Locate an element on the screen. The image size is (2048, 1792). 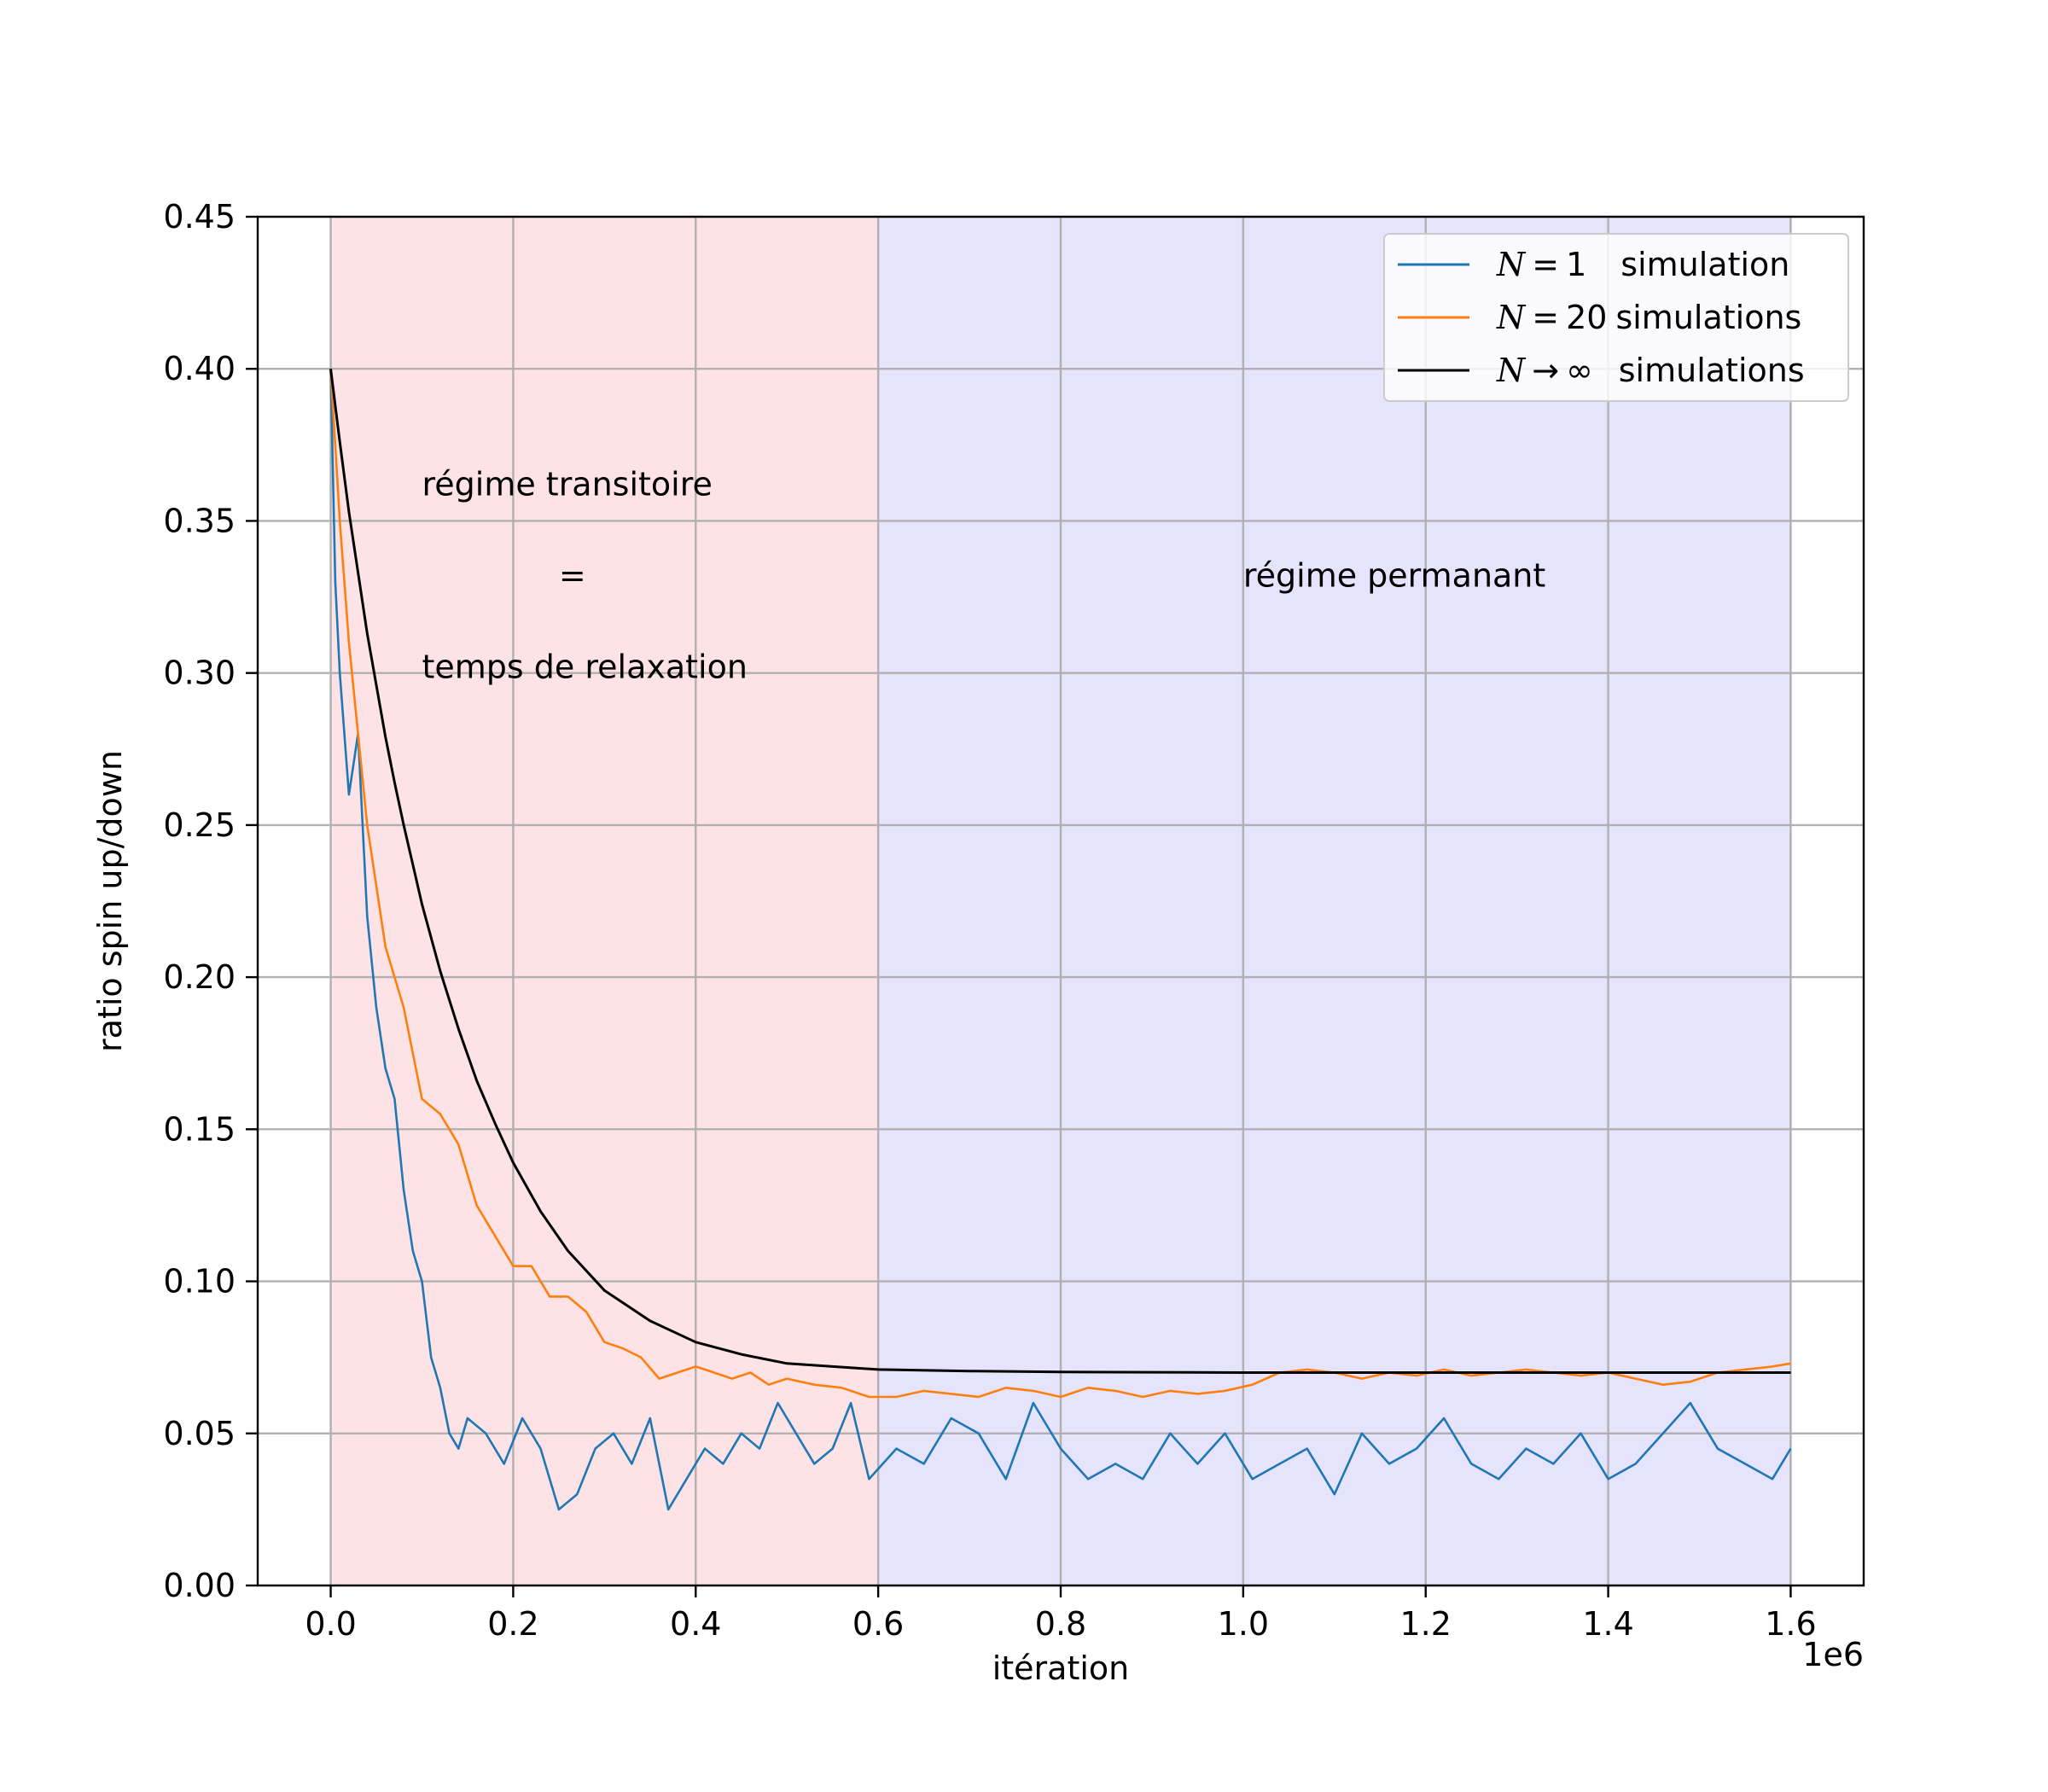
y-tick-label-3: 0.15 is located at coordinates (199, 1129).